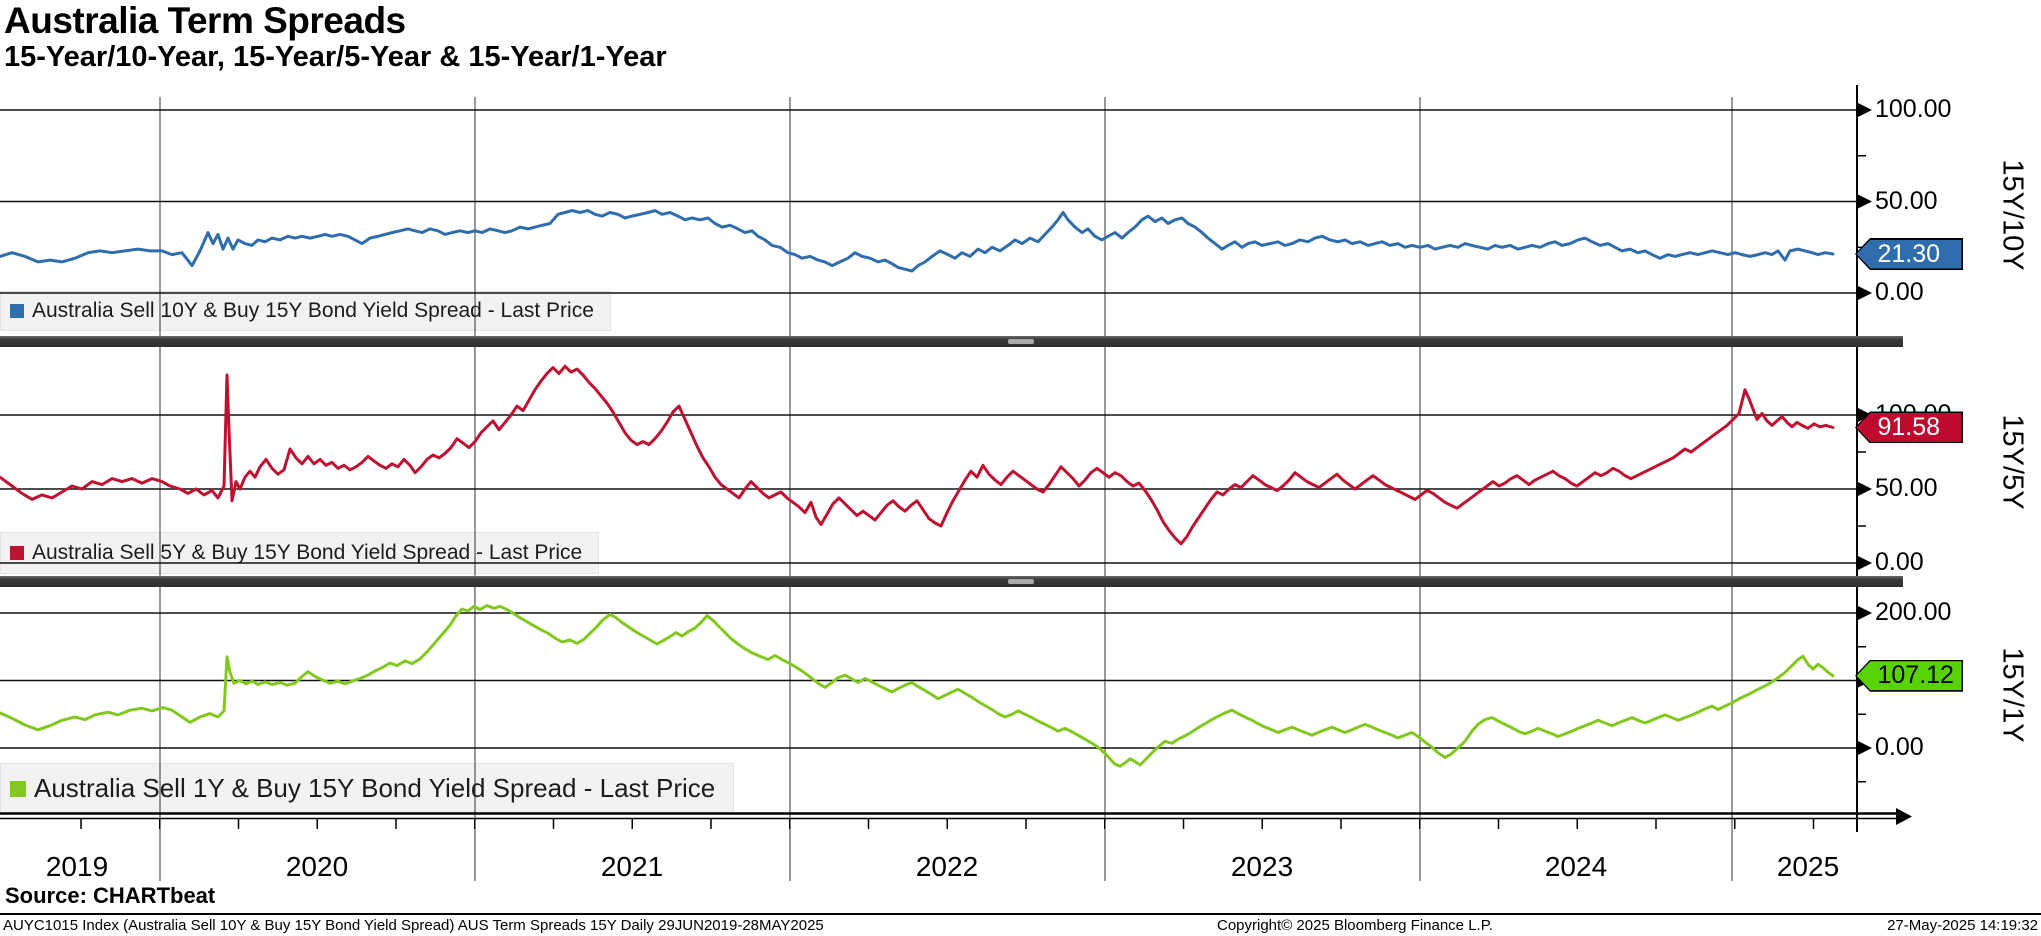 The height and width of the screenshot is (936, 2041). What do you see at coordinates (1020, 914) in the screenshot?
I see `footer-divider` at bounding box center [1020, 914].